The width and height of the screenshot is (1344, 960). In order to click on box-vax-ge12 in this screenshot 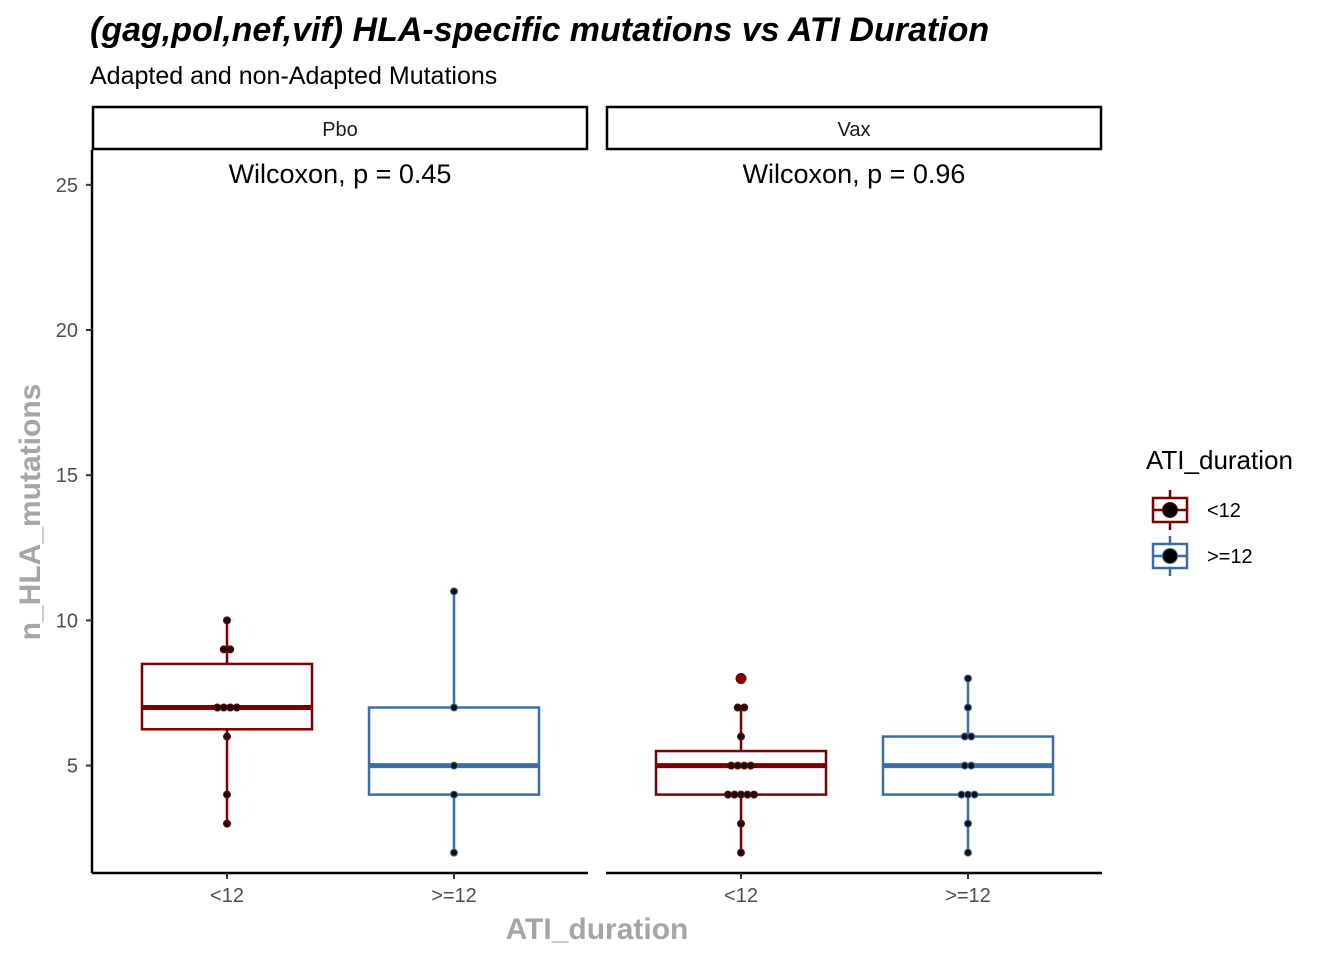, I will do `click(968, 765)`.